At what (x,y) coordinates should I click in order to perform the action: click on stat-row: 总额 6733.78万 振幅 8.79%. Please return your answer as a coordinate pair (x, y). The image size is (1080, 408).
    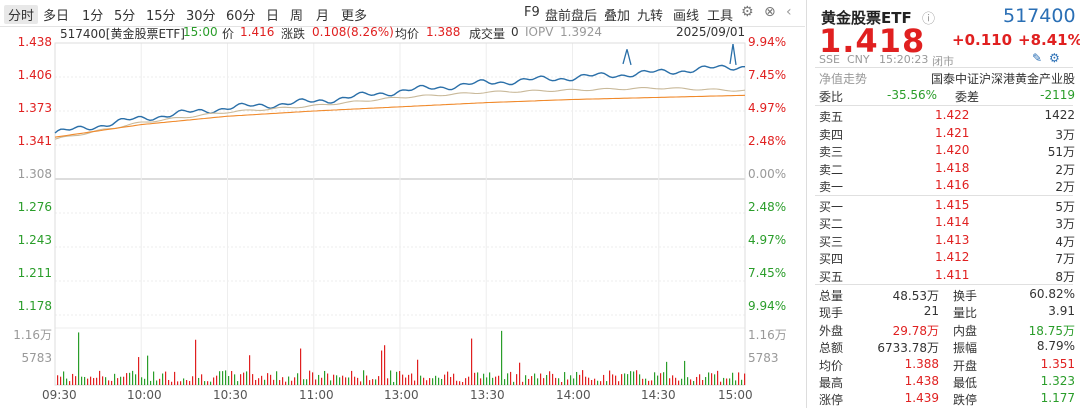
    Looking at the image, I should click on (941, 347).